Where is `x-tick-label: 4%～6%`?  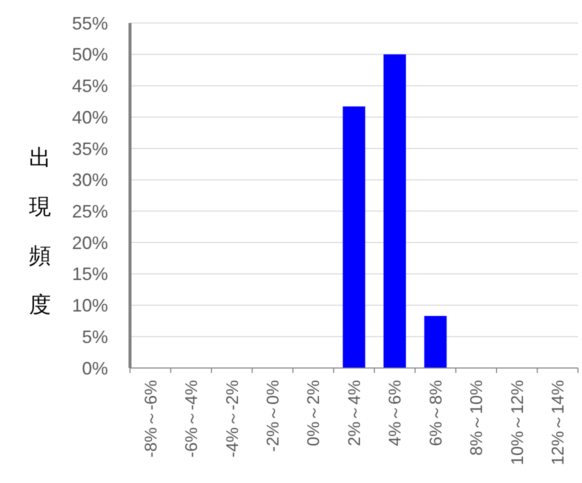
x-tick-label: 4%～6% is located at coordinates (395, 413).